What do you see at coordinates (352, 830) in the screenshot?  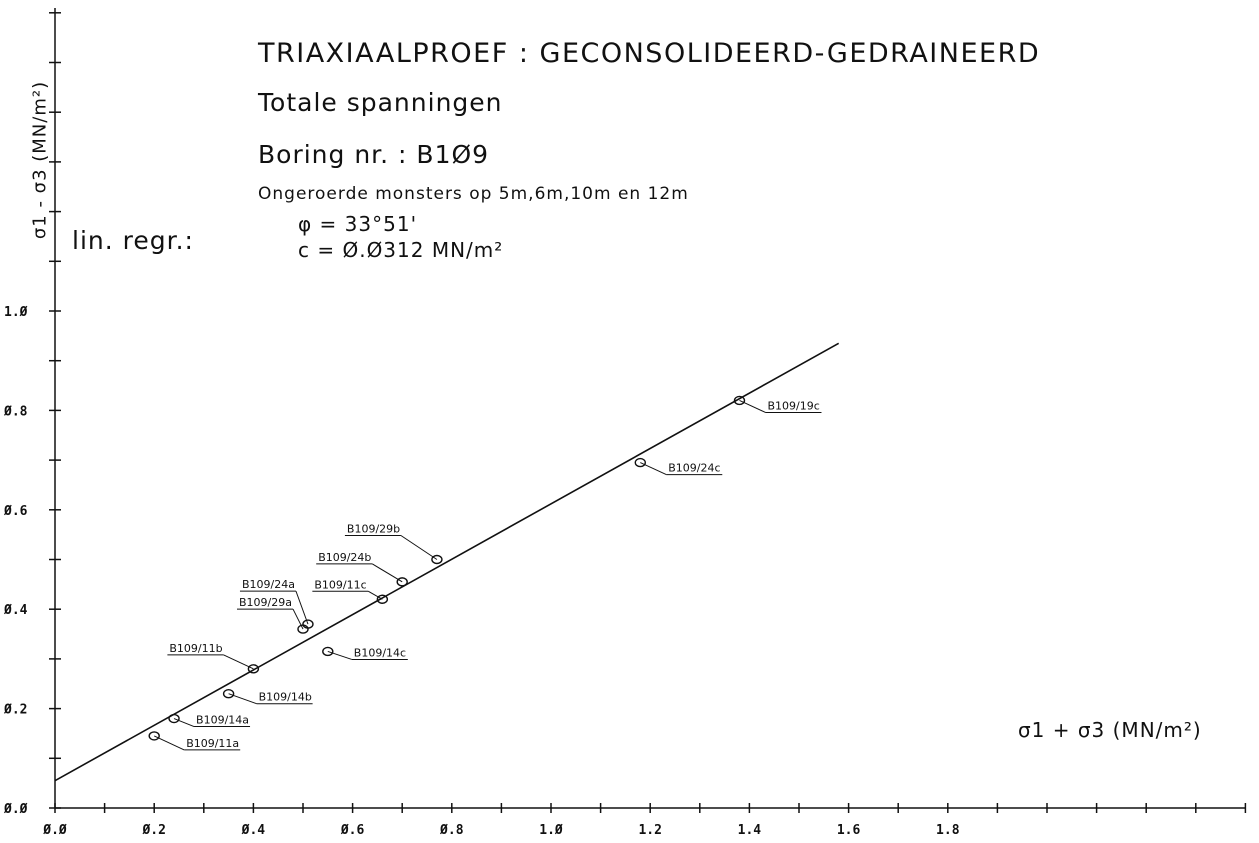 I see `x-tick-label: Ø.6` at bounding box center [352, 830].